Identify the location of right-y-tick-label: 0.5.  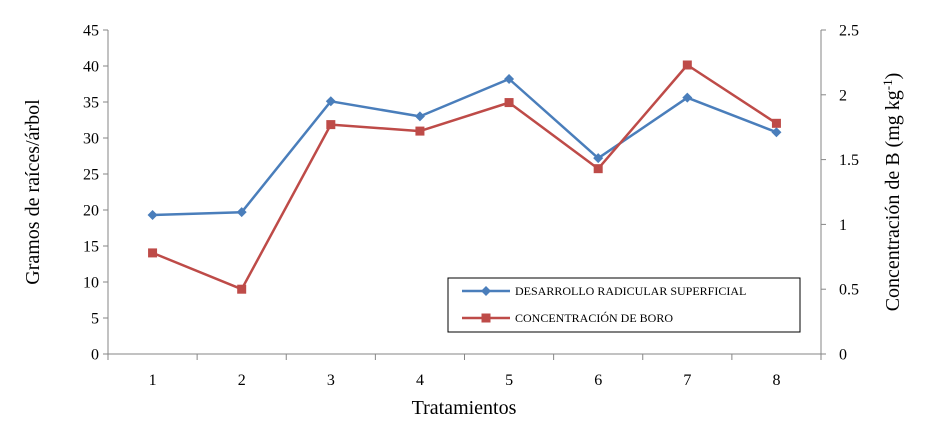
(849, 290).